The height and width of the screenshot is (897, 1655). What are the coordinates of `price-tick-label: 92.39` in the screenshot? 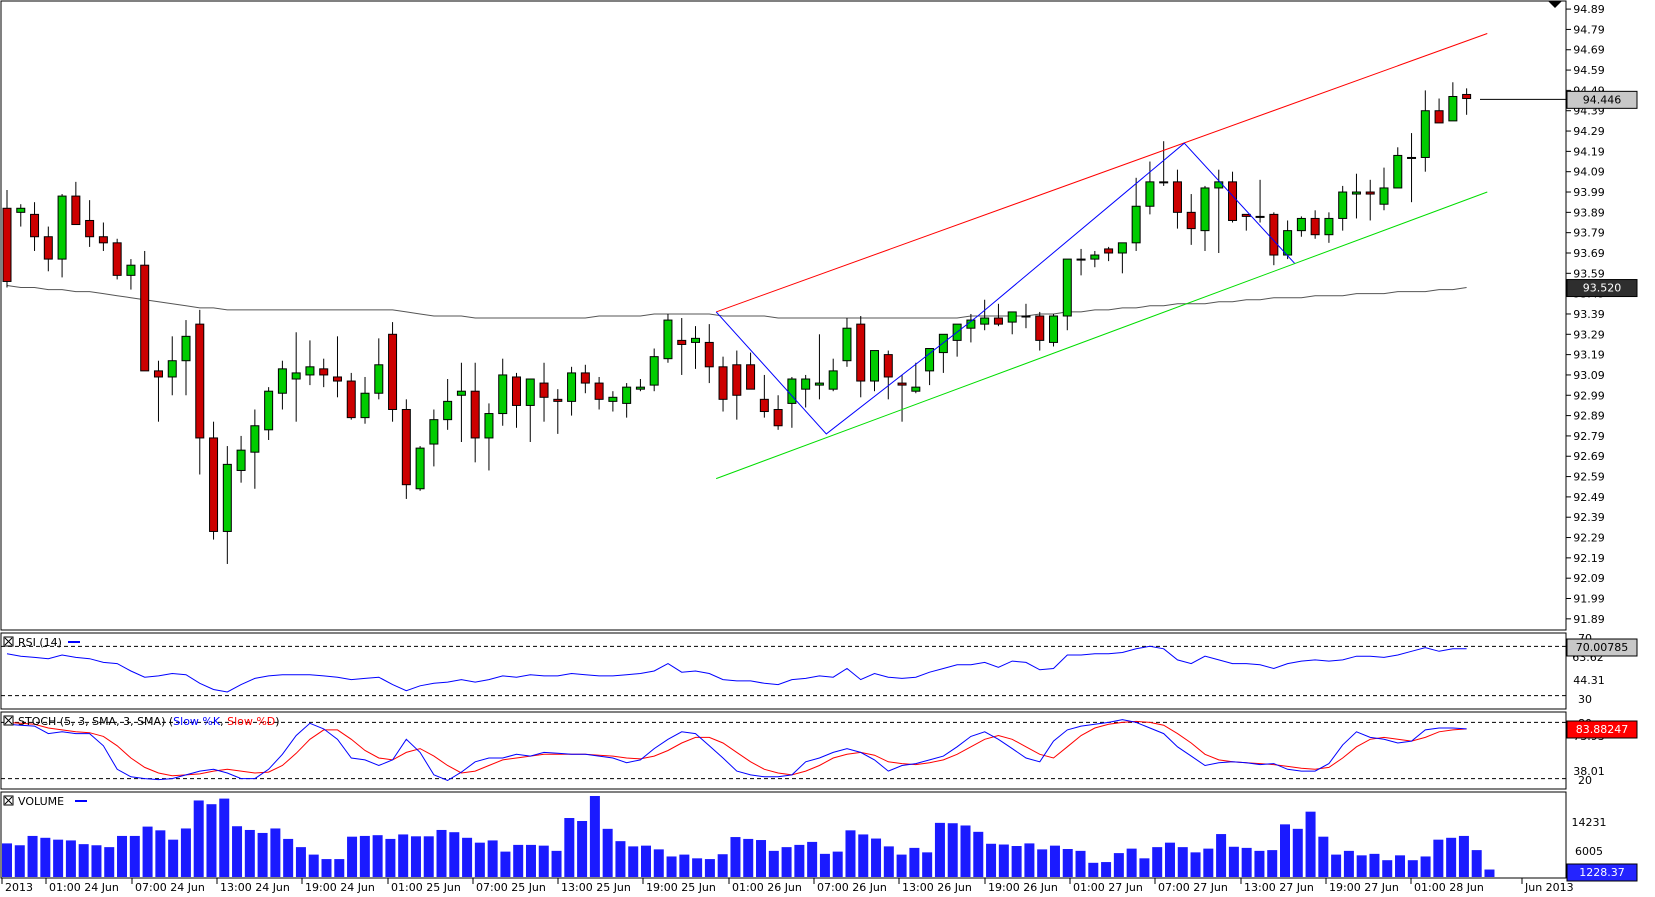 It's located at (1589, 517).